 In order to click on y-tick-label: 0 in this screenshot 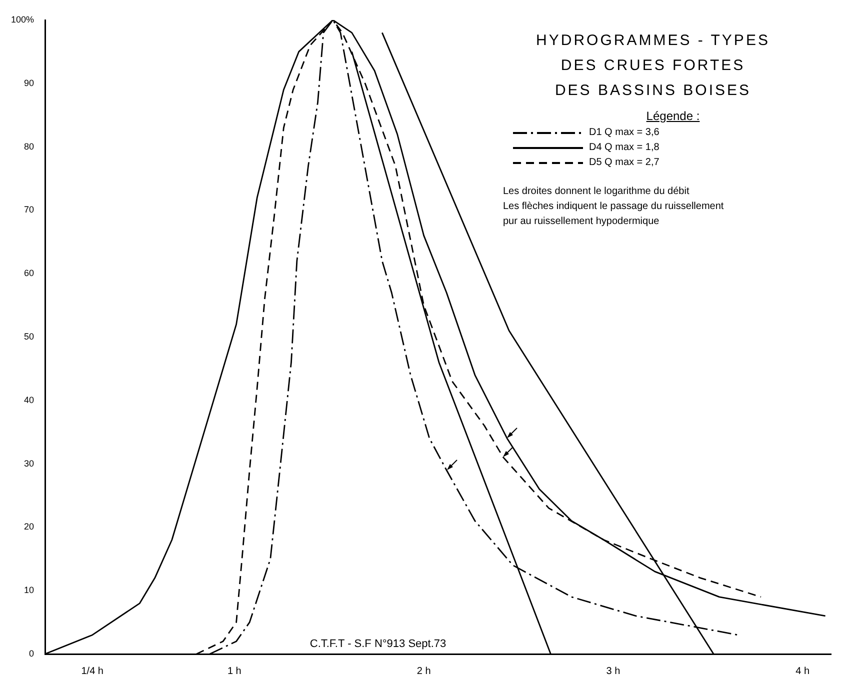, I will do `click(31, 653)`.